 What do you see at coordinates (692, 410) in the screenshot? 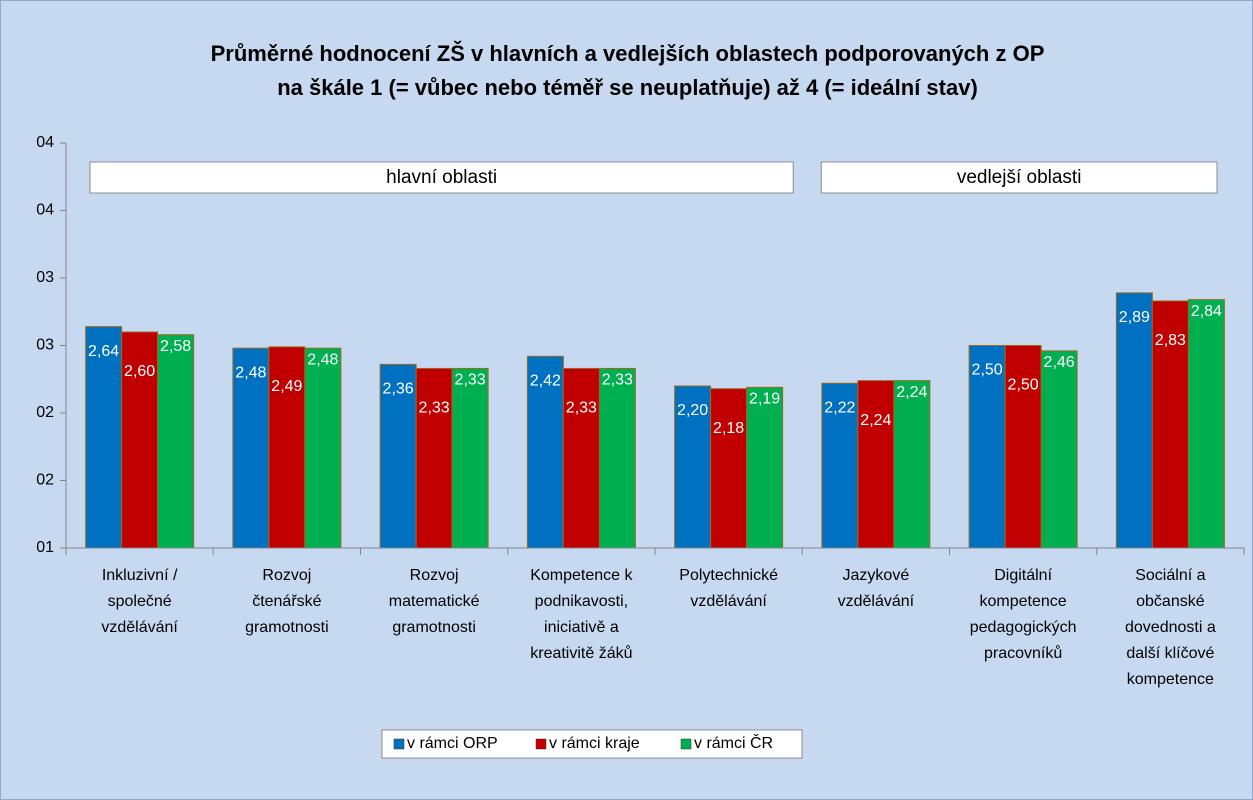
I see `value-label: 2,20` at bounding box center [692, 410].